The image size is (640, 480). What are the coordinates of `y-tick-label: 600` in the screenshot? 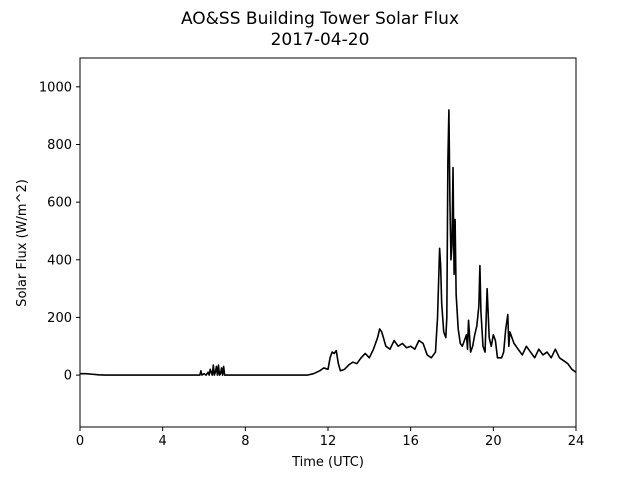 It's located at (59, 203).